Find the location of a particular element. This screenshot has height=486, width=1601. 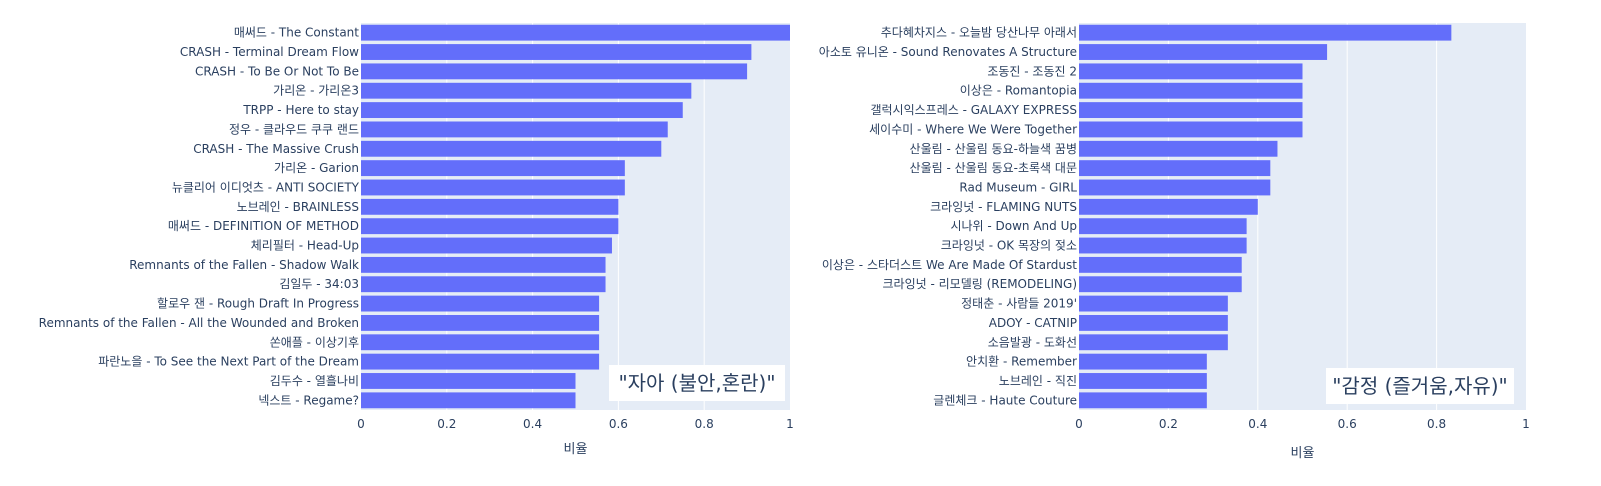

annotation-label: "자아 (불안,혼란)" is located at coordinates (696, 383).